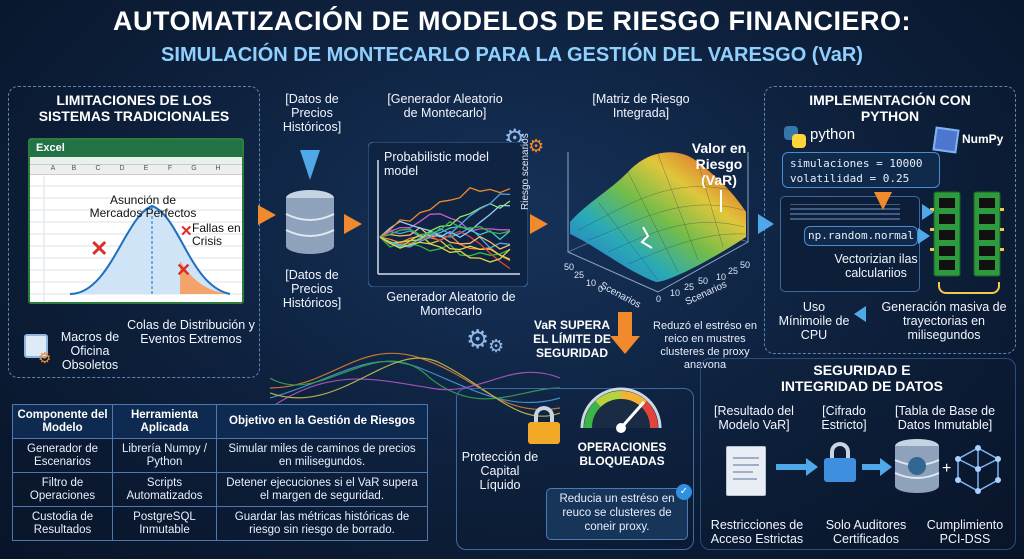 The width and height of the screenshot is (1024, 559). I want to click on code-block, so click(861, 170).